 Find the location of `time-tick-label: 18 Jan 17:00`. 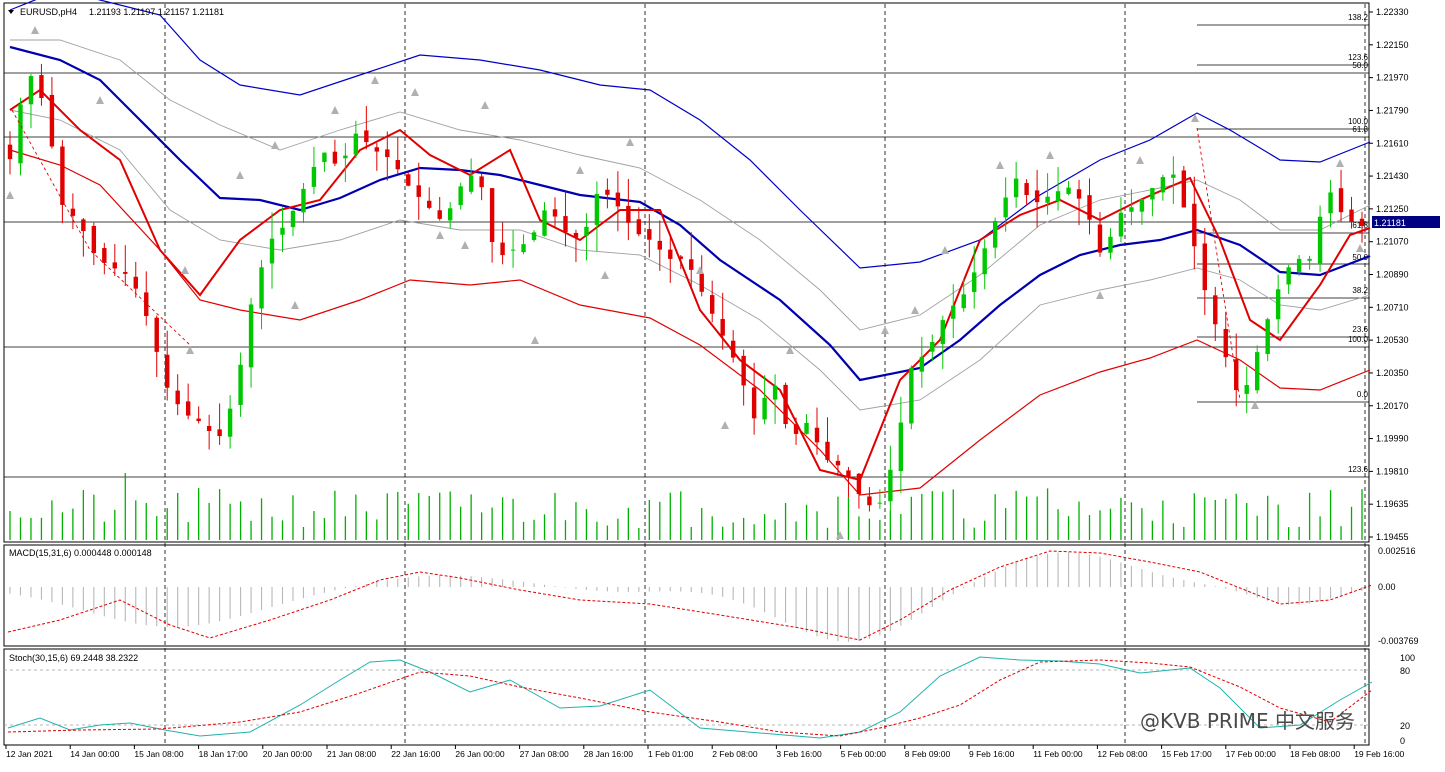

time-tick-label: 18 Jan 17:00 is located at coordinates (223, 754).